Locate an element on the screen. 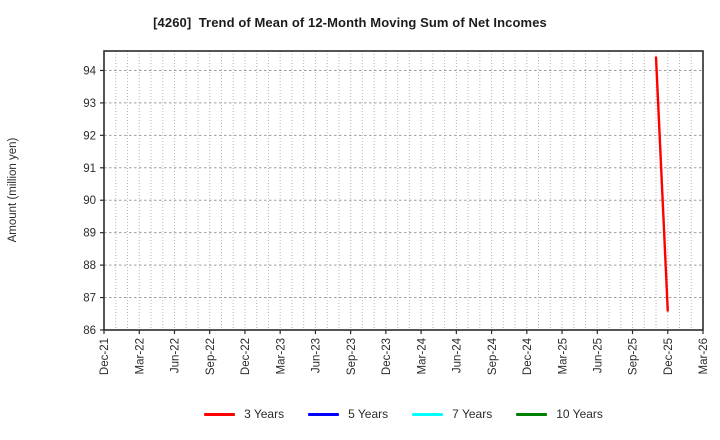 The image size is (720, 440). x-tick-label: Mar-23 is located at coordinates (281, 356).